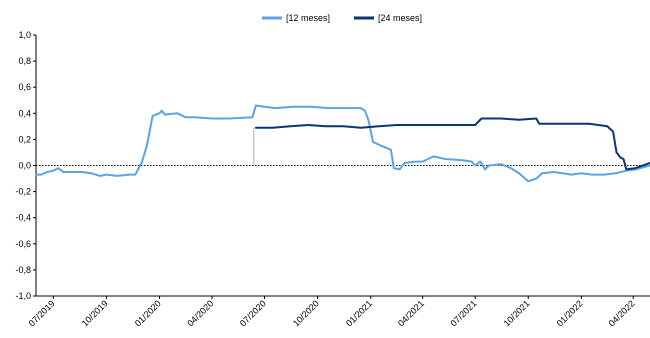 The width and height of the screenshot is (650, 338). What do you see at coordinates (306, 313) in the screenshot?
I see `x-tick-label: 10/2020` at bounding box center [306, 313].